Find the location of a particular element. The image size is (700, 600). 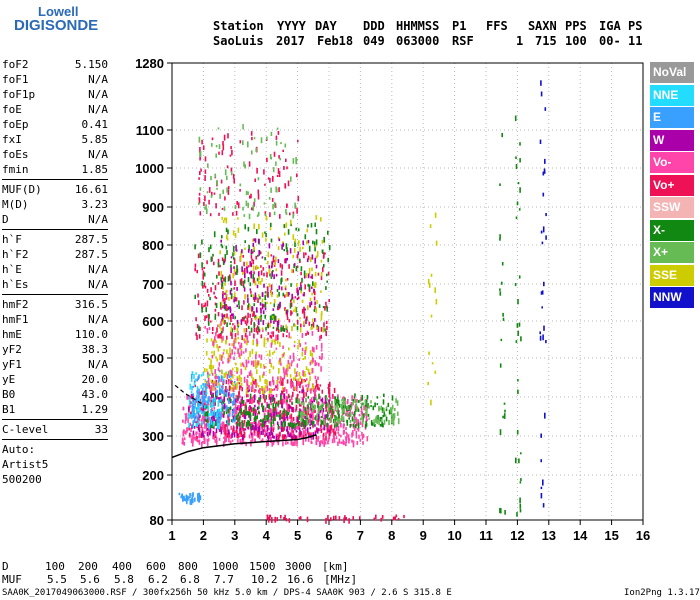

trace-cluster is located at coordinates (432, 309).